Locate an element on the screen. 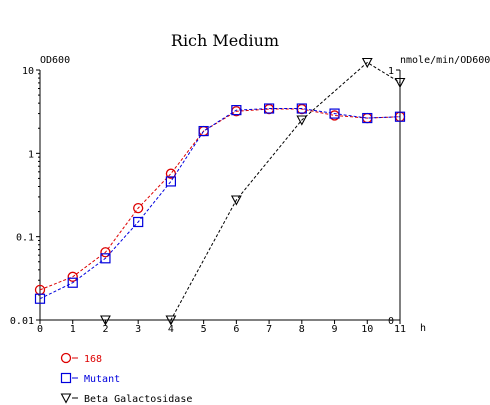 Image resolution: width=490 pixels, height=405 pixels. y-right-tick-label-1: 0 is located at coordinates (391, 321).